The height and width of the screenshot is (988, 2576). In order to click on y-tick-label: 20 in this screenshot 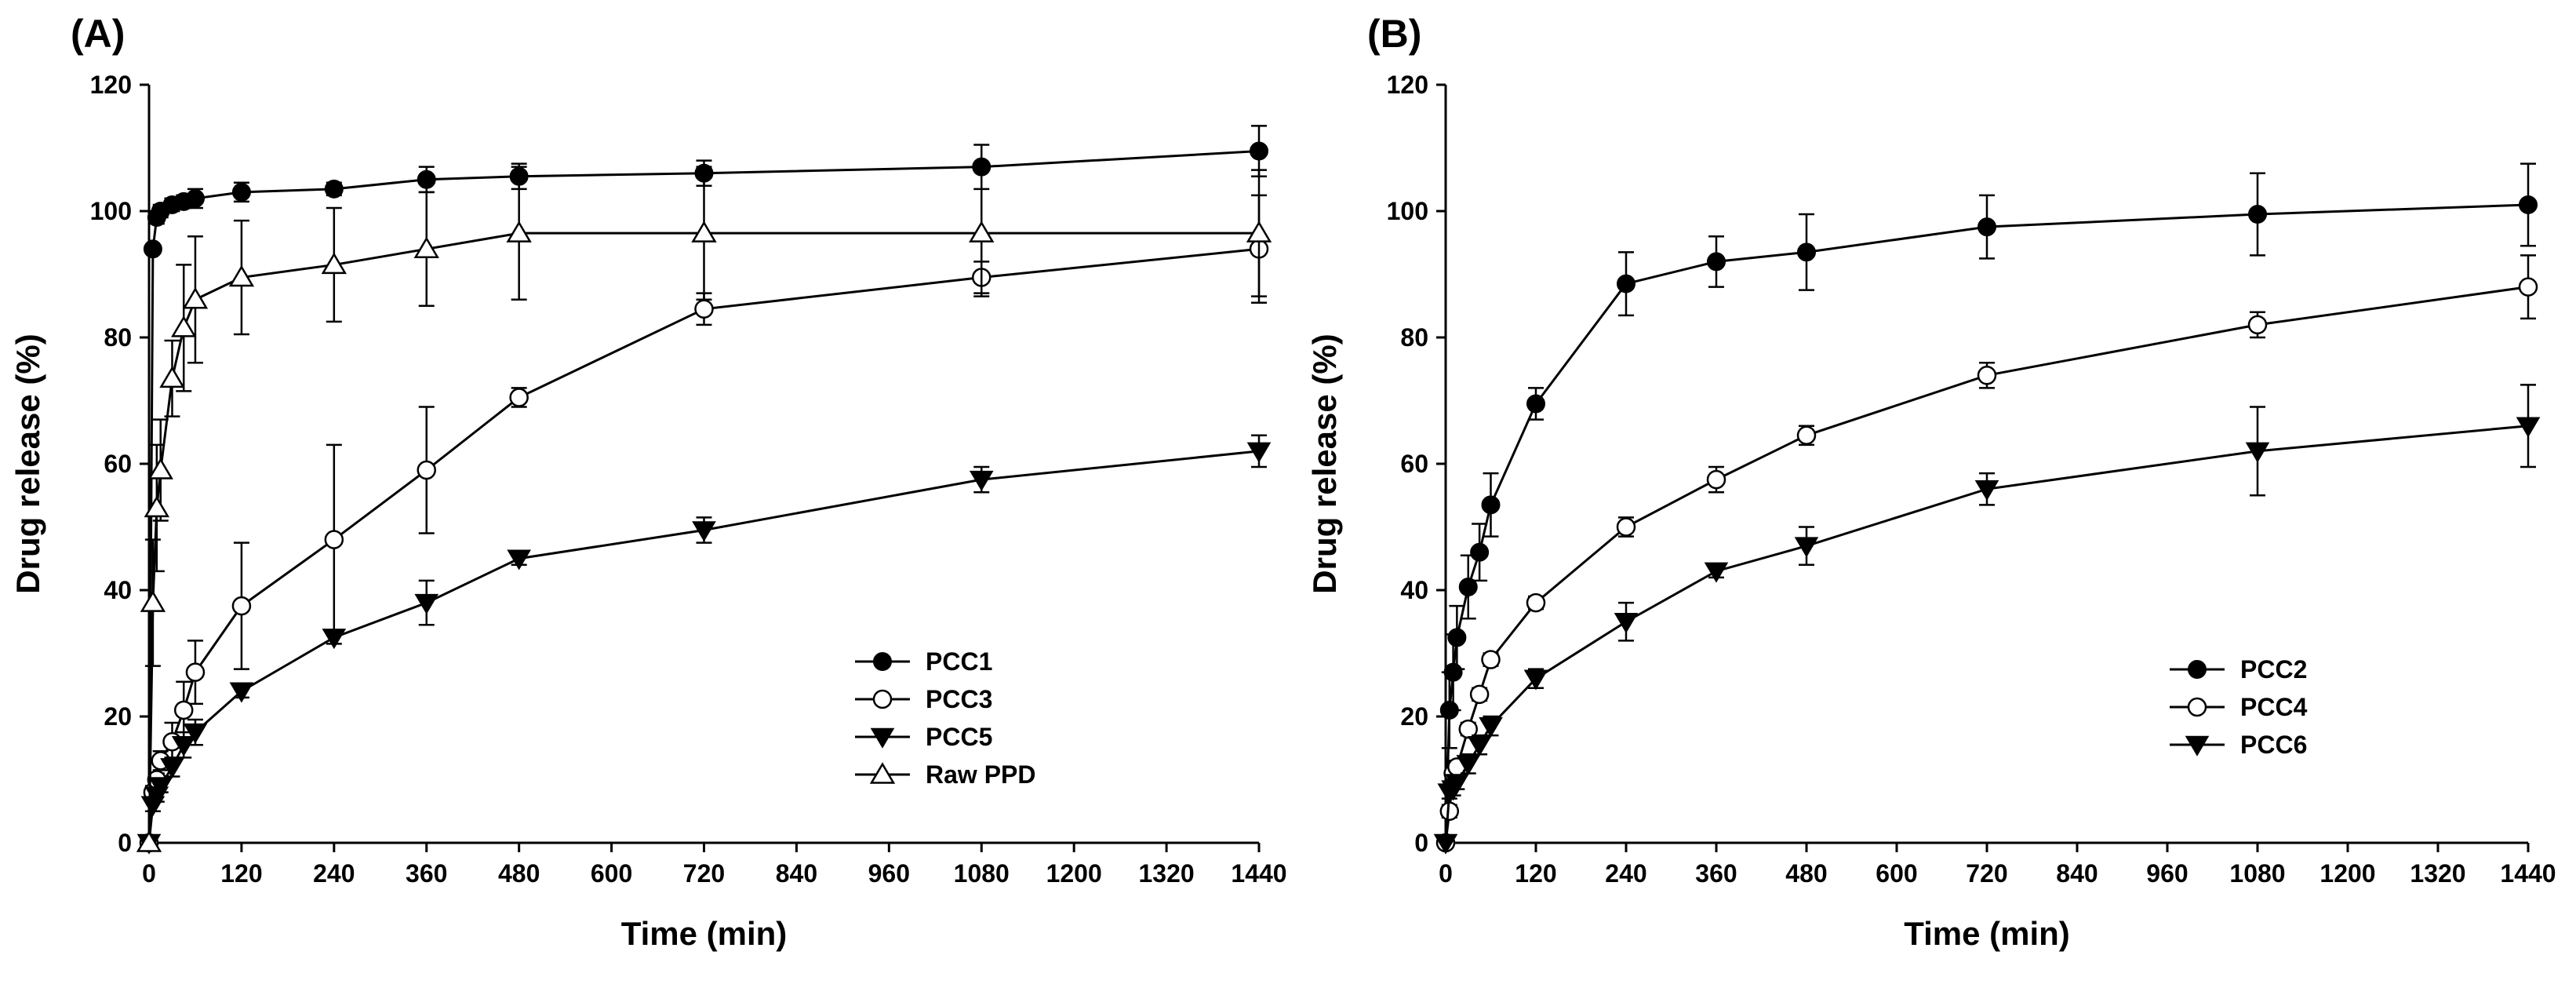, I will do `click(1414, 716)`.